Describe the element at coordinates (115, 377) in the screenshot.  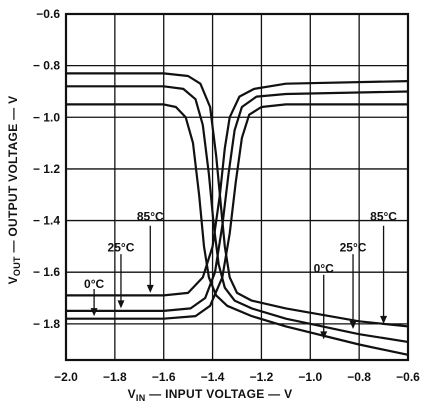
I see `x-tick-label: −1.8` at that location.